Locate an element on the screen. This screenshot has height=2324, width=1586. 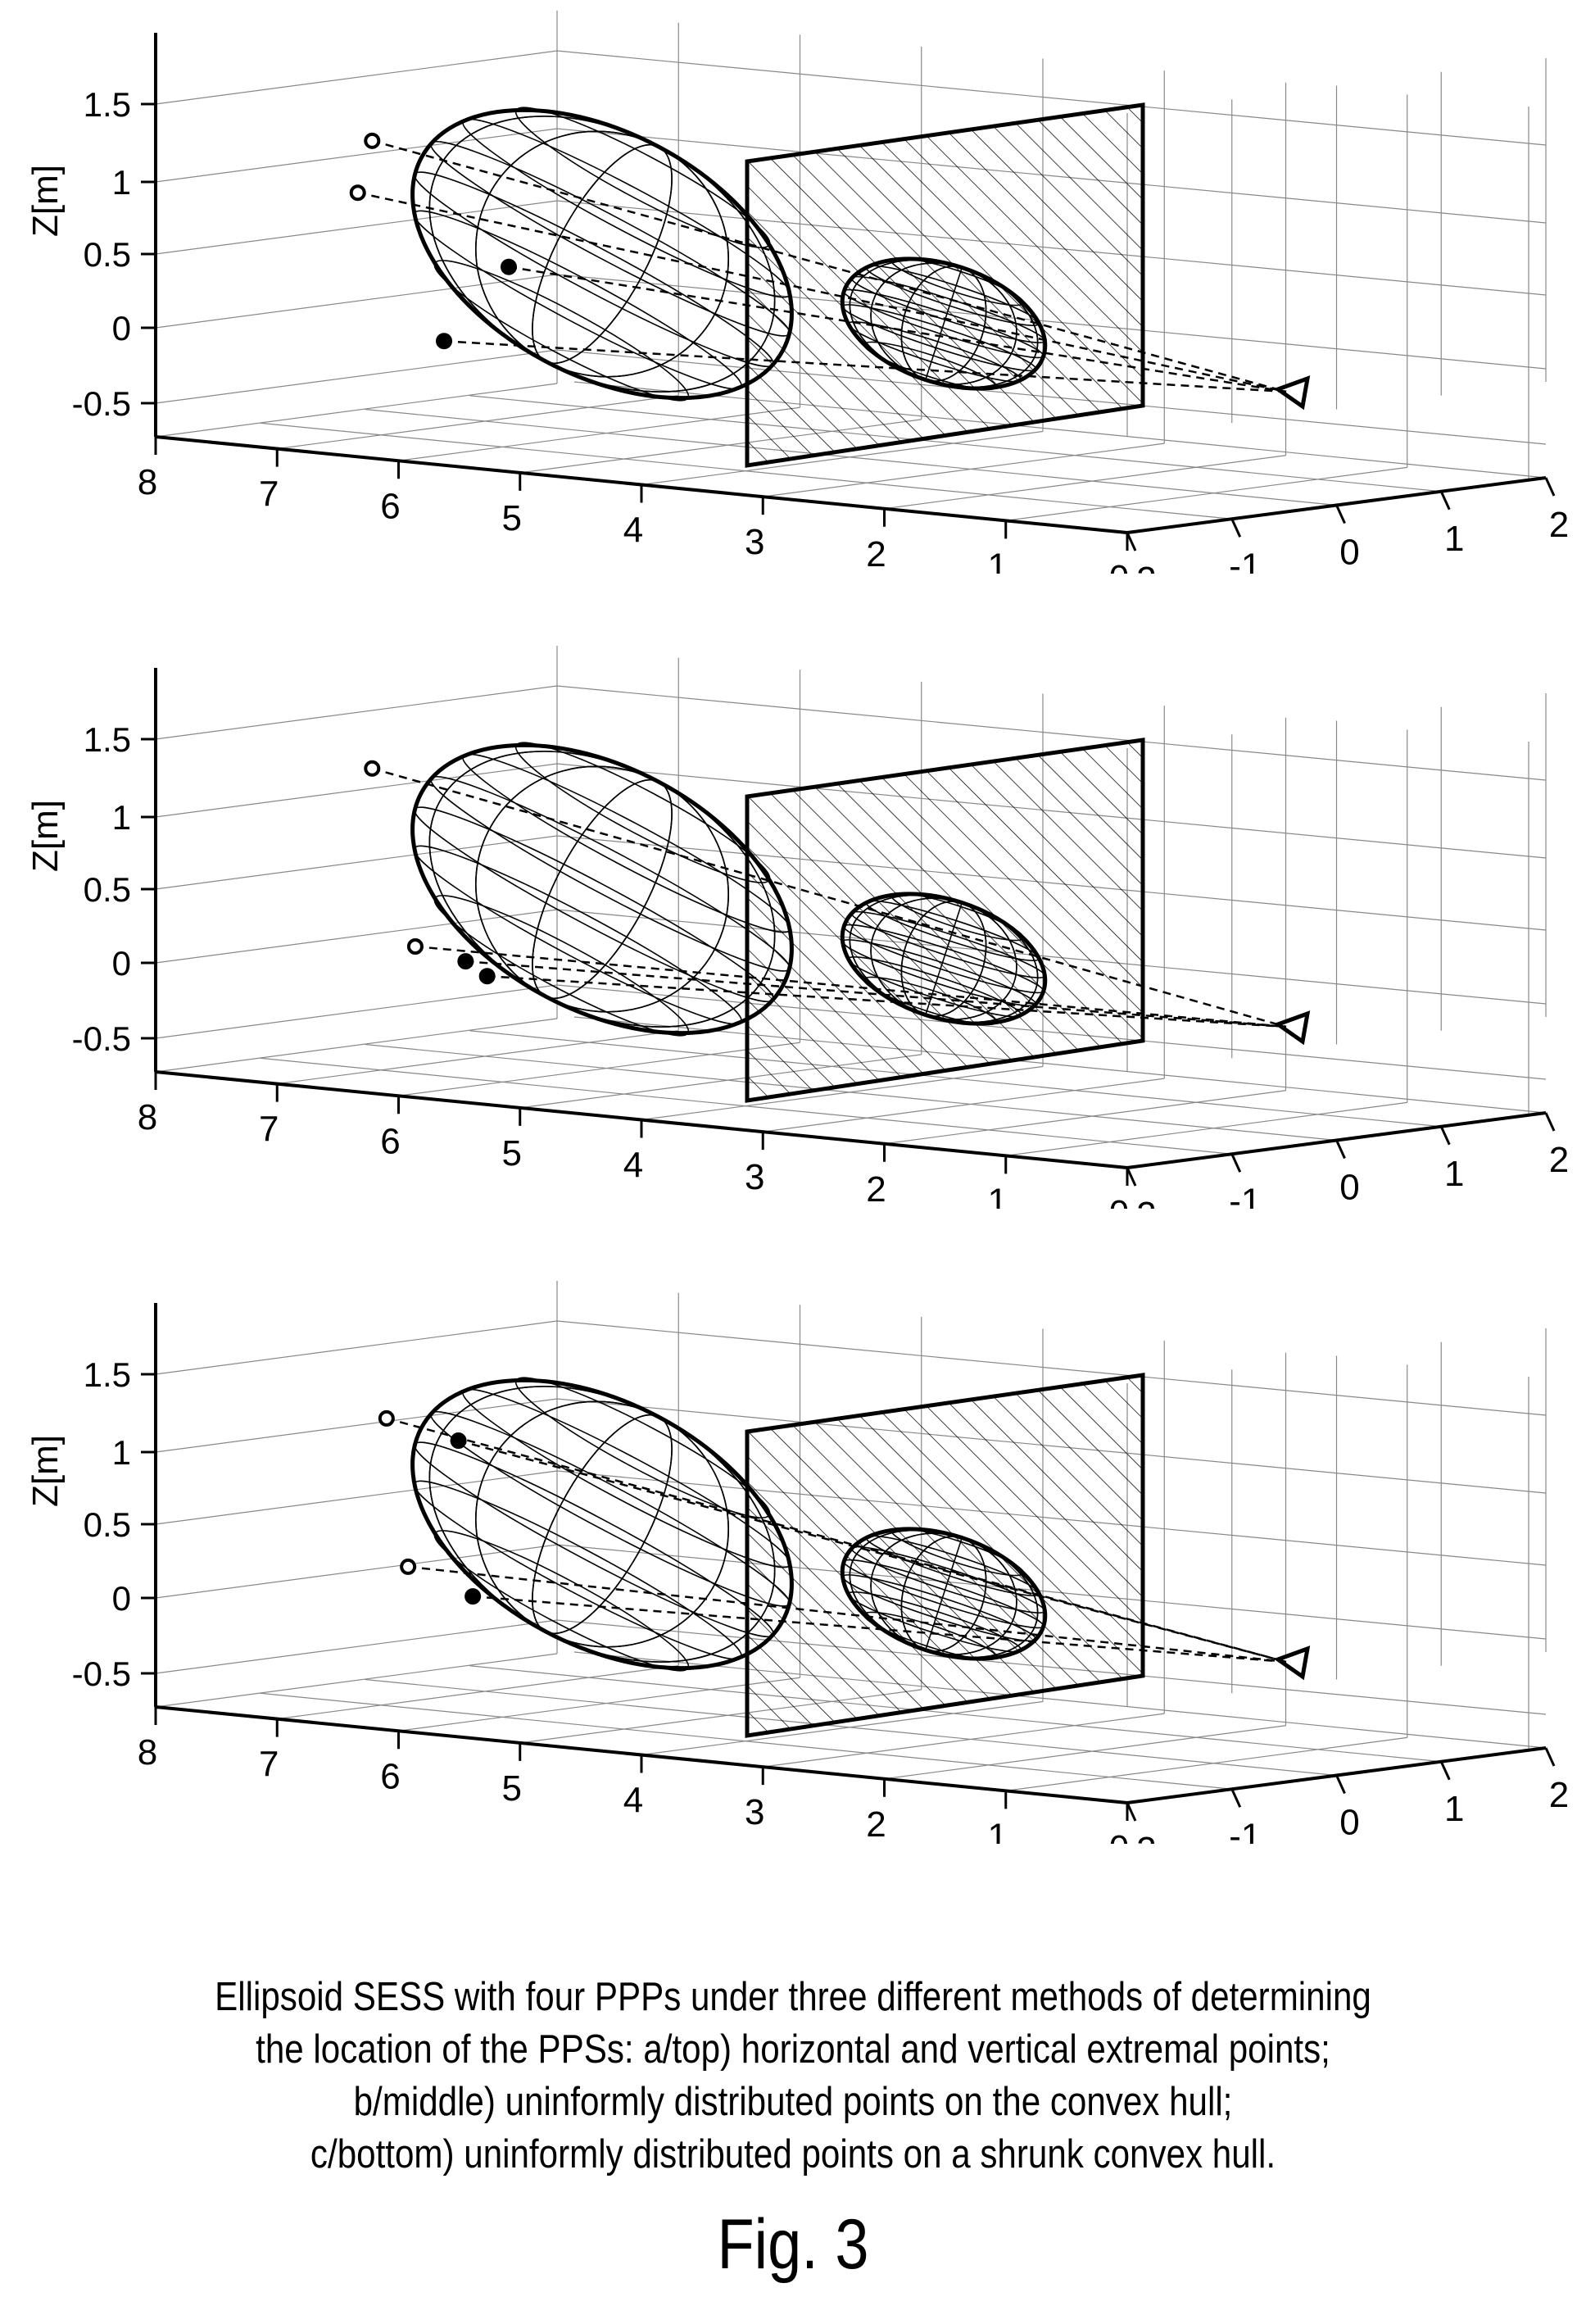
x-tick-label: 6 is located at coordinates (390, 1141).